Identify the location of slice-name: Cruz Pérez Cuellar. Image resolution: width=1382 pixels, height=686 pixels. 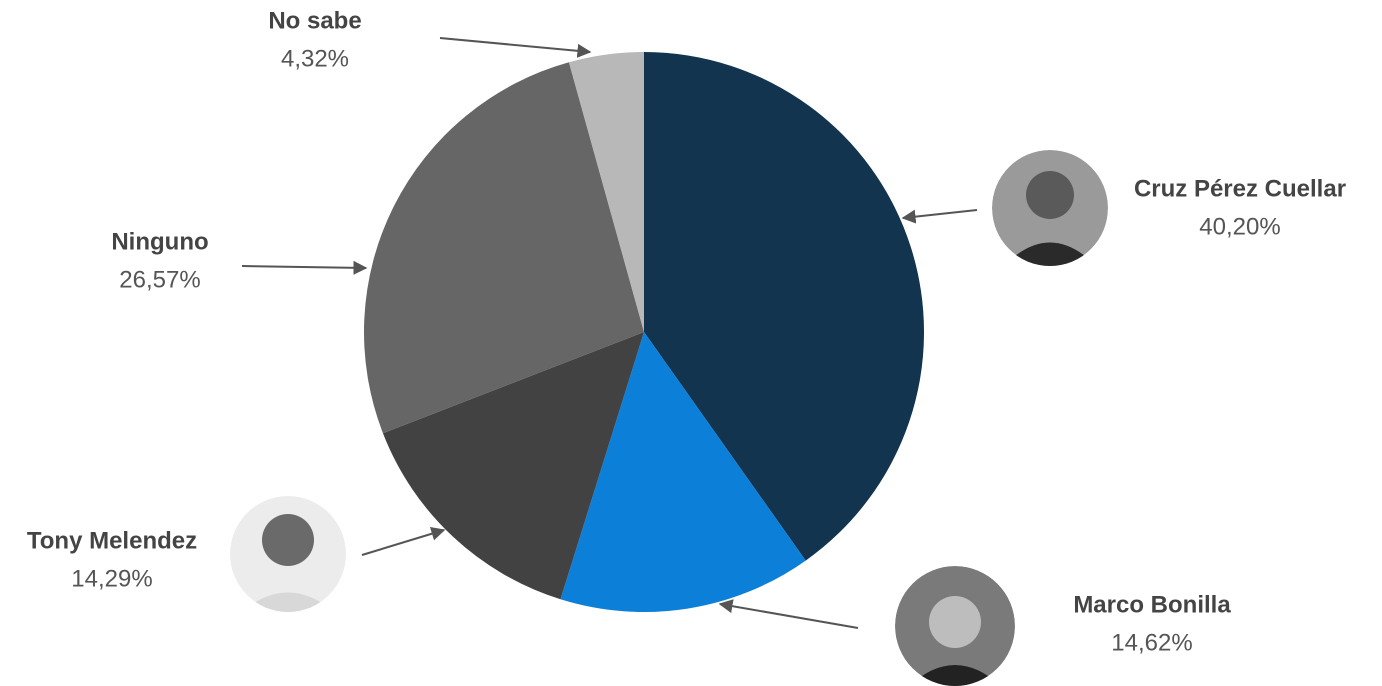
(1240, 188).